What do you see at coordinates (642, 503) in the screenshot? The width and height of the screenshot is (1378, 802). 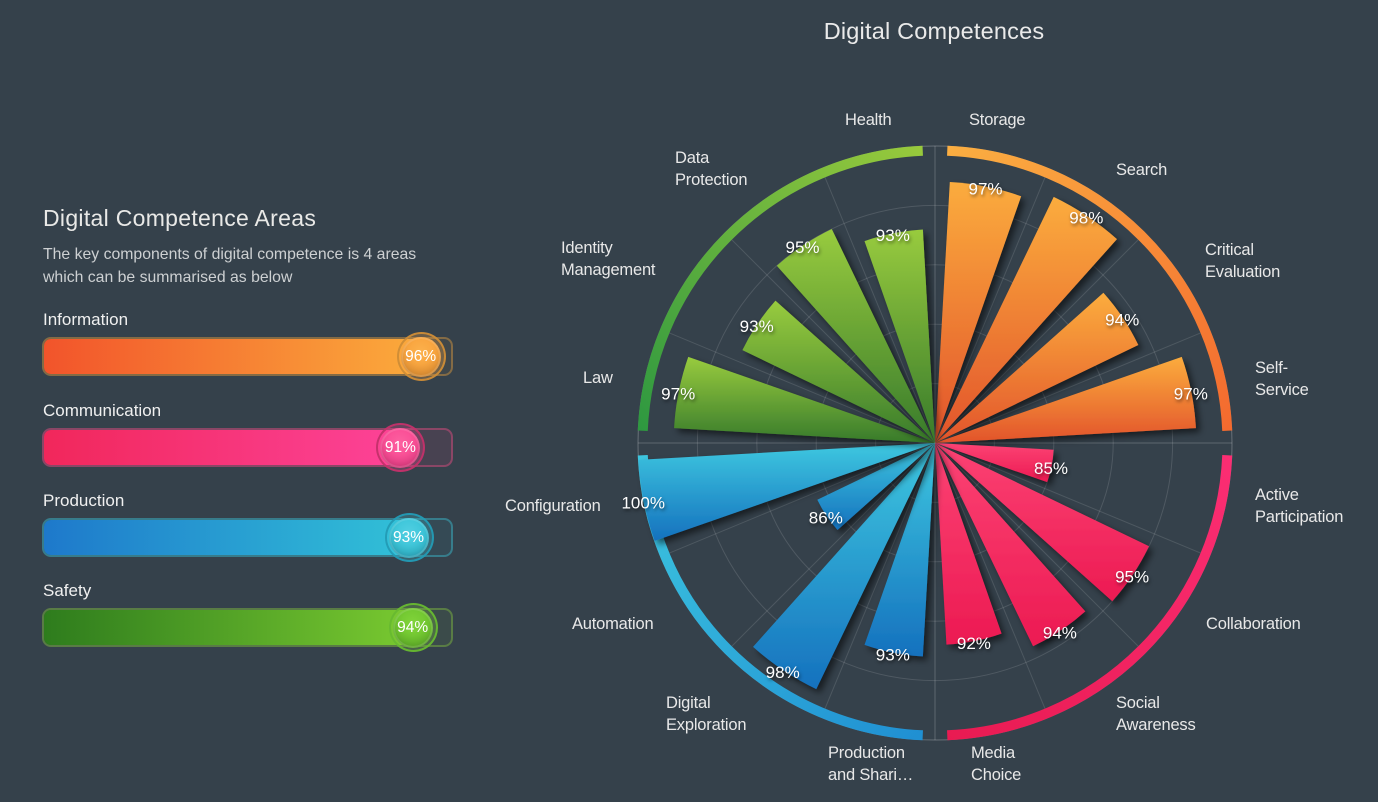 I see `svg-text: 100%` at bounding box center [642, 503].